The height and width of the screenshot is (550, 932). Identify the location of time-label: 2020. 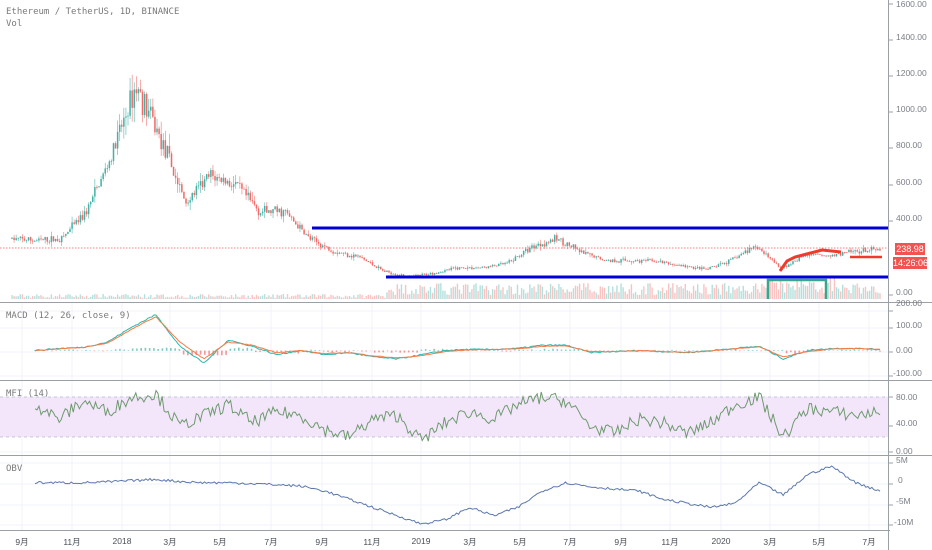
(721, 541).